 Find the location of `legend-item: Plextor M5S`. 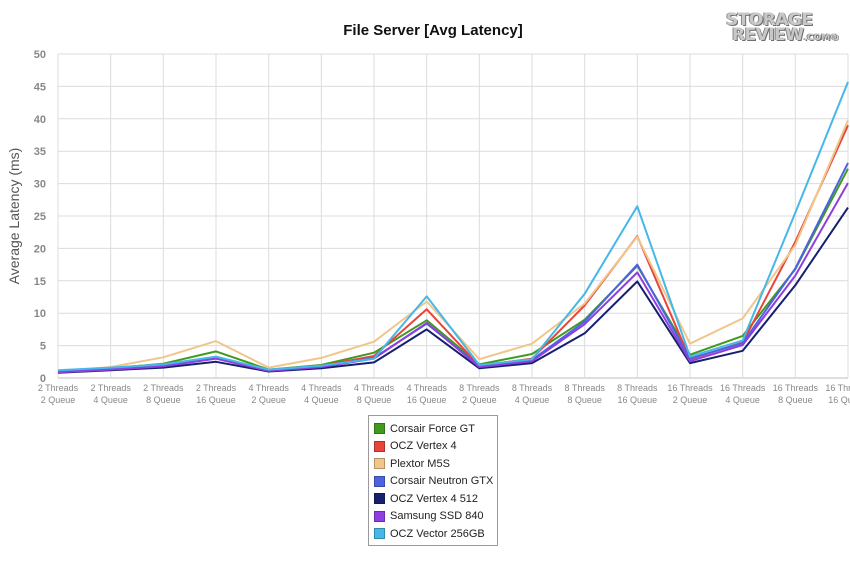

legend-item: Plextor M5S is located at coordinates (435, 464).